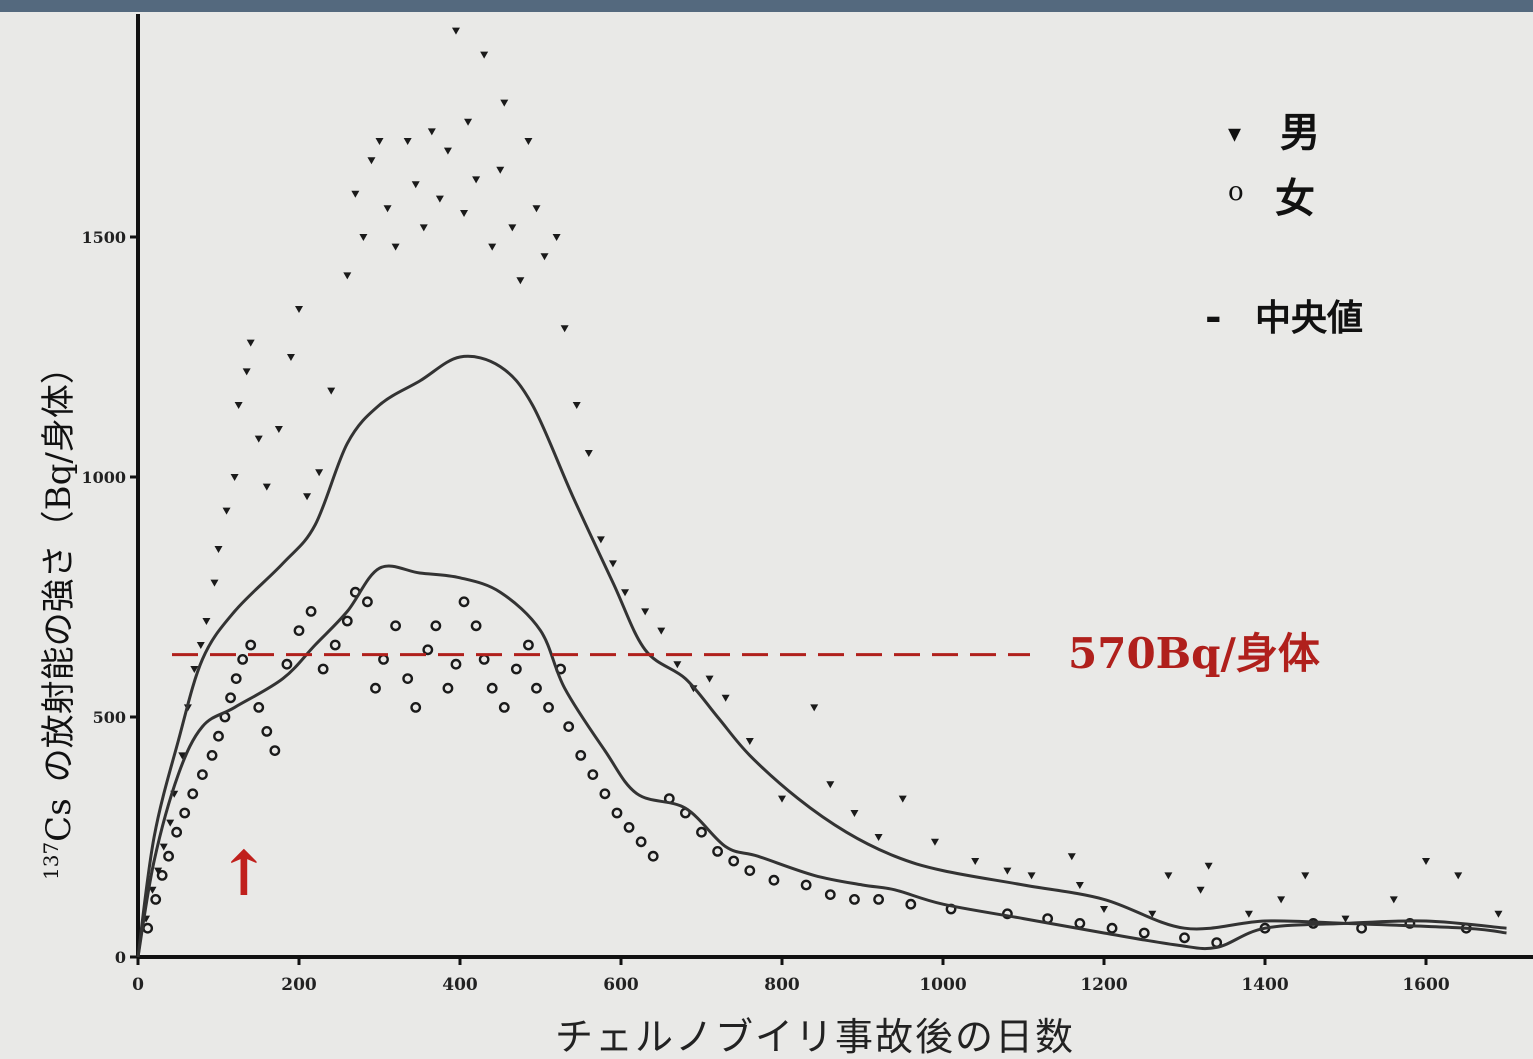 The height and width of the screenshot is (1059, 1533). What do you see at coordinates (621, 985) in the screenshot?
I see `x-tick-label: 600` at bounding box center [621, 985].